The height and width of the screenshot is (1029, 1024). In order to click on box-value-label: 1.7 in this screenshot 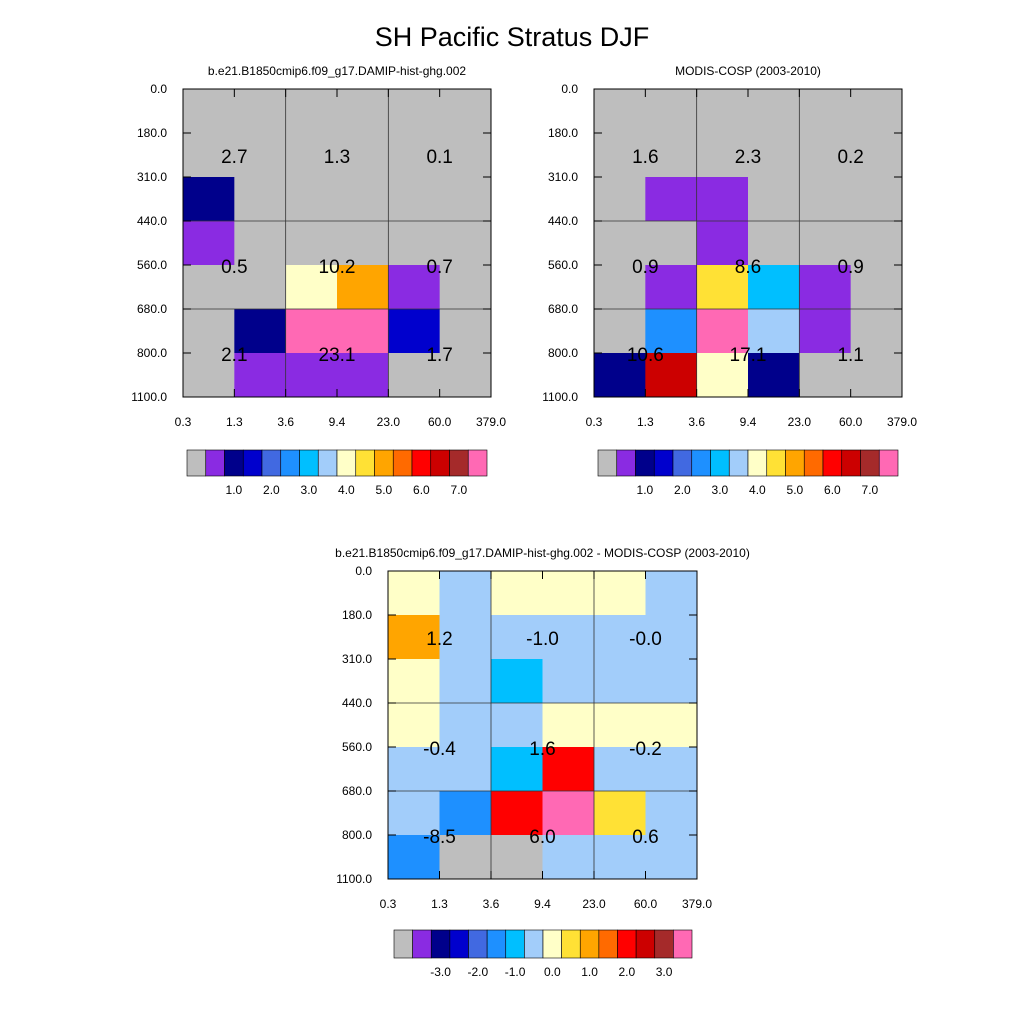, I will do `click(439, 355)`.